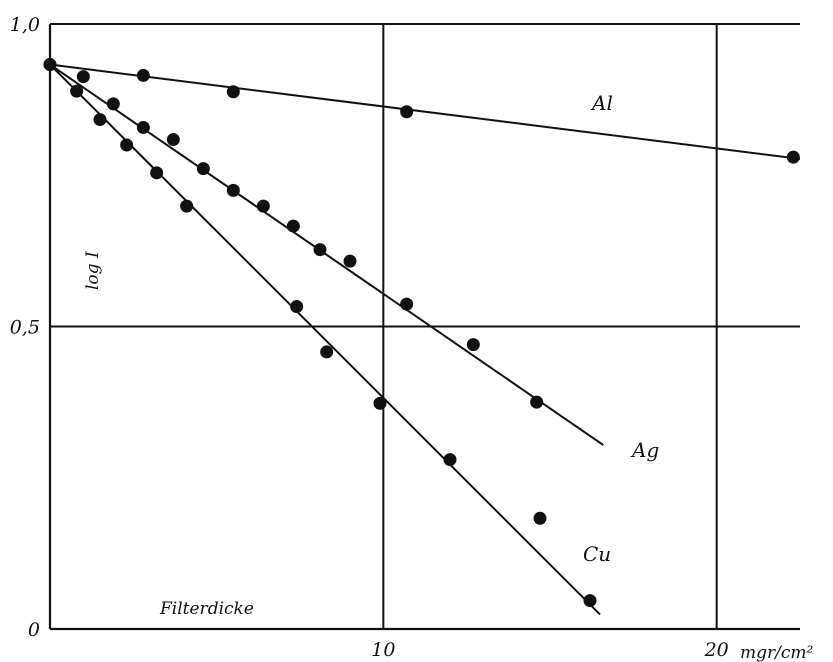  Describe the element at coordinates (716, 650) in the screenshot. I see `x-tick-label: 20` at that location.